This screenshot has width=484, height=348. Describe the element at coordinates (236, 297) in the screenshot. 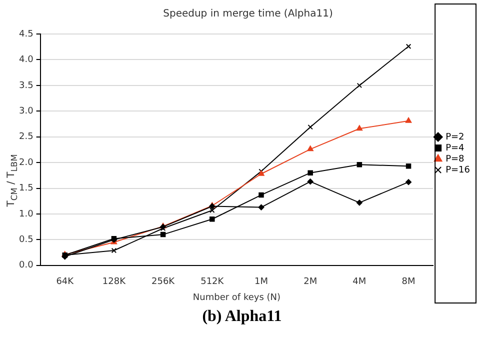

I see `x-axis-title: Number of keys (N)` at that location.